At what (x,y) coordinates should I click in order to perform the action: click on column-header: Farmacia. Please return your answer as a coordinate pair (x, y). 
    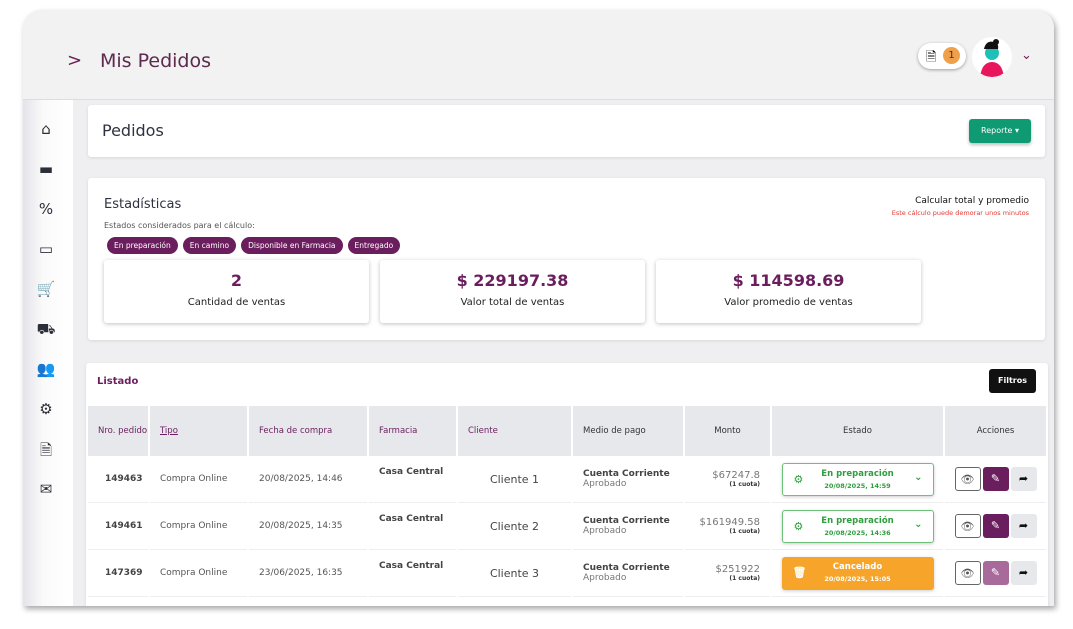
    Looking at the image, I should click on (412, 431).